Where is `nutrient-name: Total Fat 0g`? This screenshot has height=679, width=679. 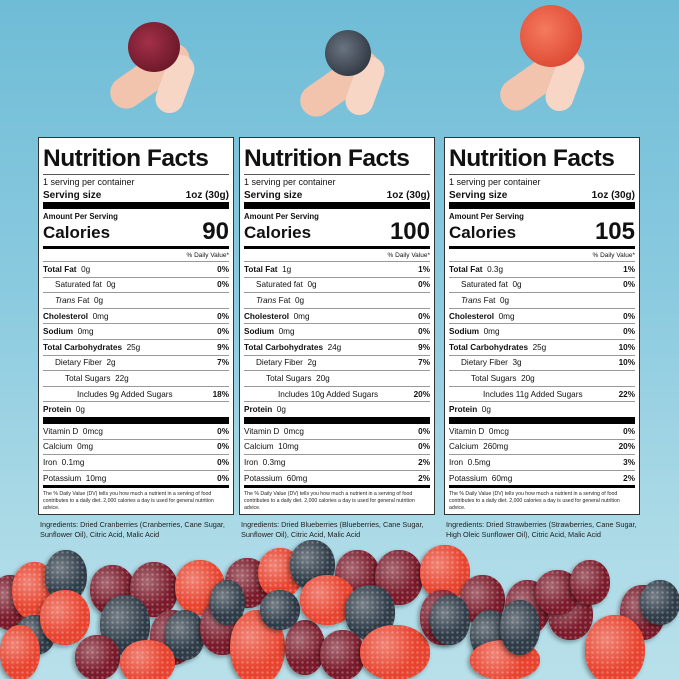
nutrient-name: Total Fat 0g is located at coordinates (66, 269).